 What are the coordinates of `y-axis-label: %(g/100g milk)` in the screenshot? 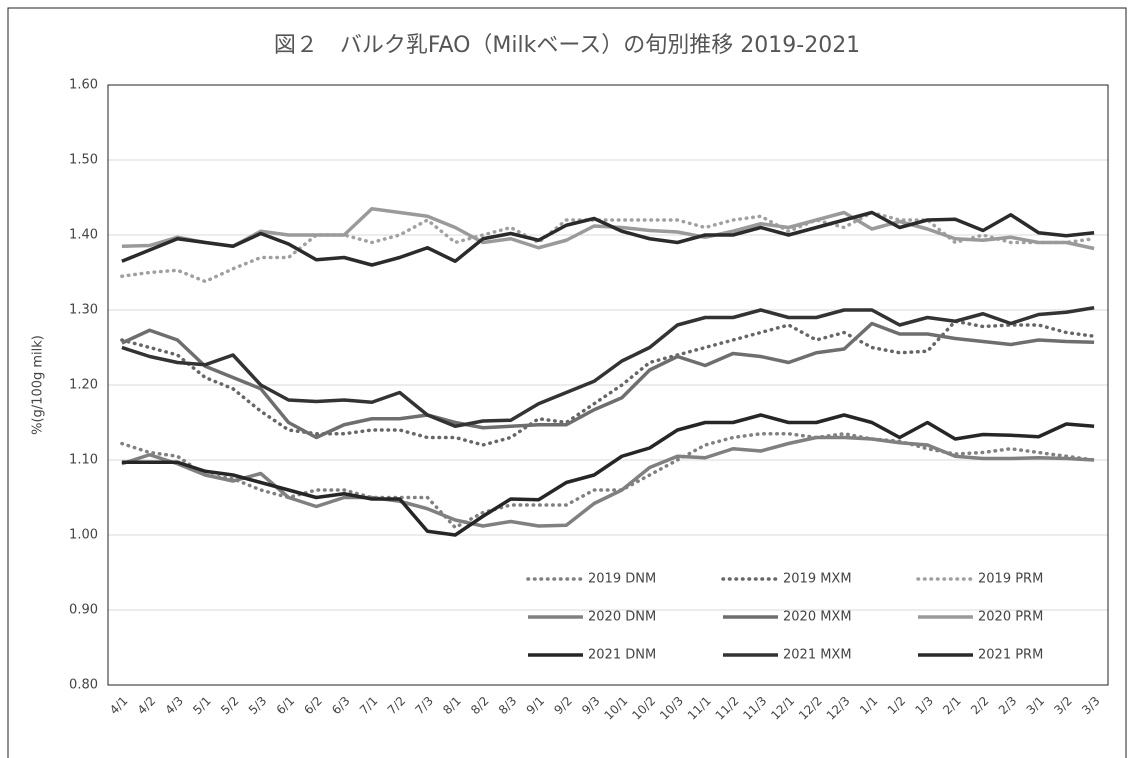 It's located at (38, 385).